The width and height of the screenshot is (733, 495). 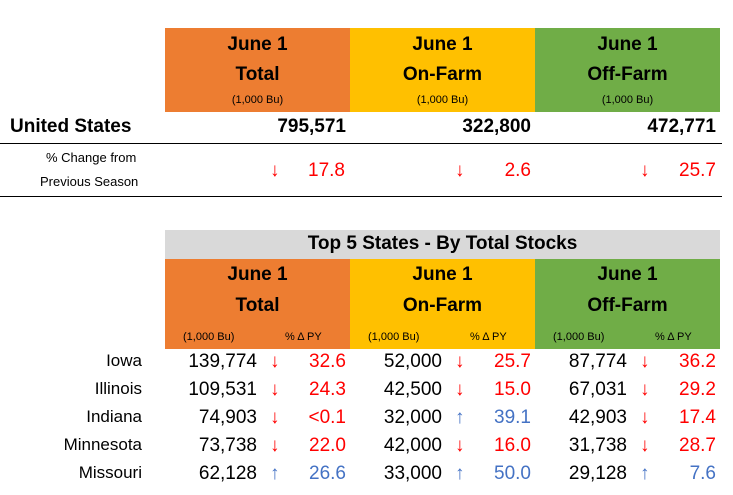 I want to click on top-header-total-line1: June 1, so click(x=257, y=44).